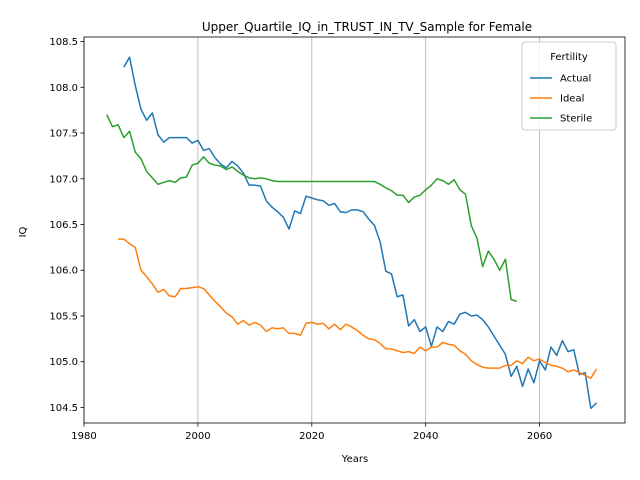  Describe the element at coordinates (63, 134) in the screenshot. I see `y-tick-label: 107.5` at that location.